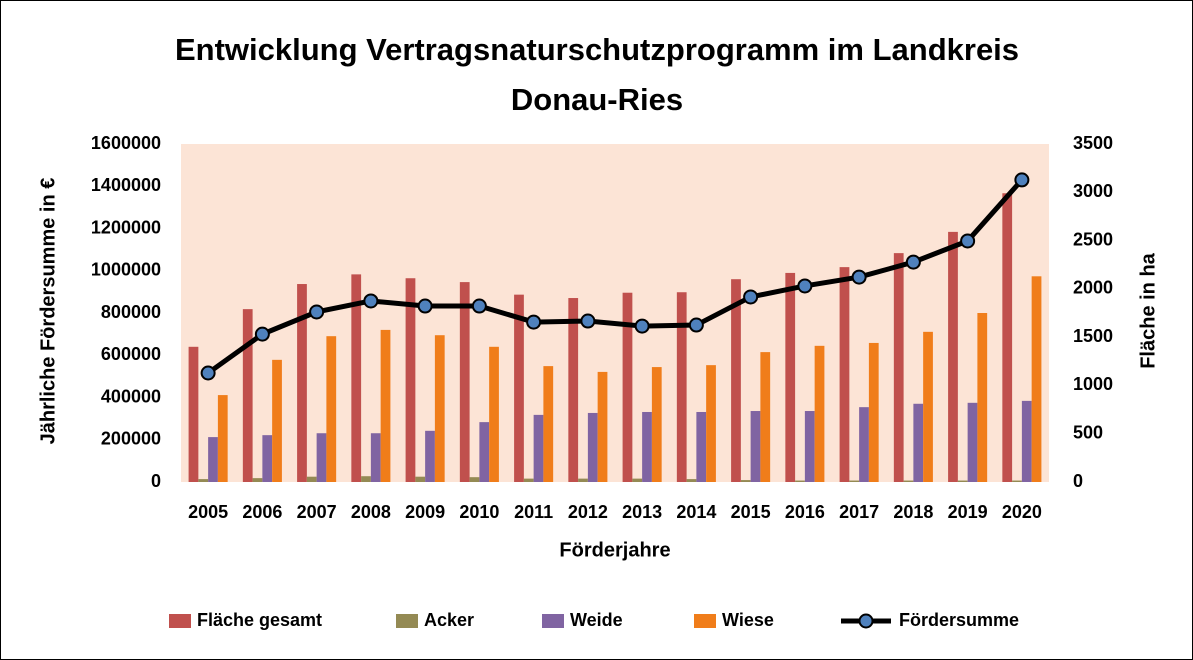  Describe the element at coordinates (805, 512) in the screenshot. I see `x-tick-label: 2016` at that location.